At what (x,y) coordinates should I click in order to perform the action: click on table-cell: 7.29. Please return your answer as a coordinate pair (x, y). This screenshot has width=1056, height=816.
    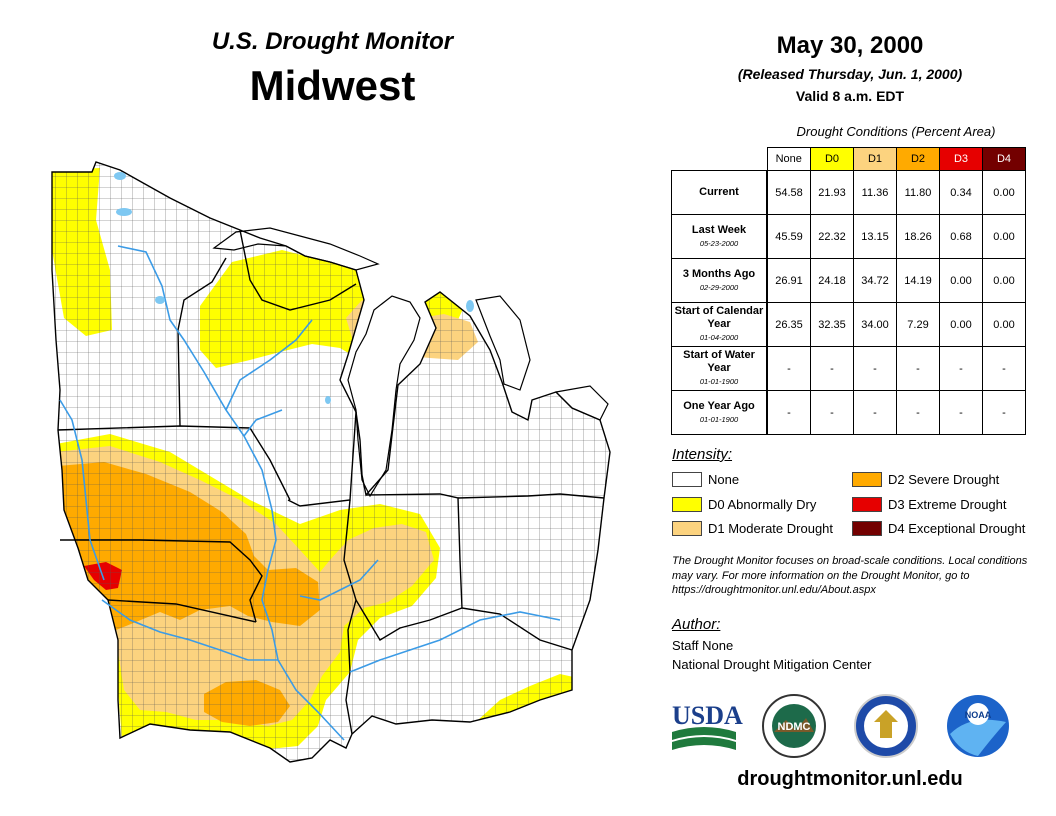
    Looking at the image, I should click on (918, 324).